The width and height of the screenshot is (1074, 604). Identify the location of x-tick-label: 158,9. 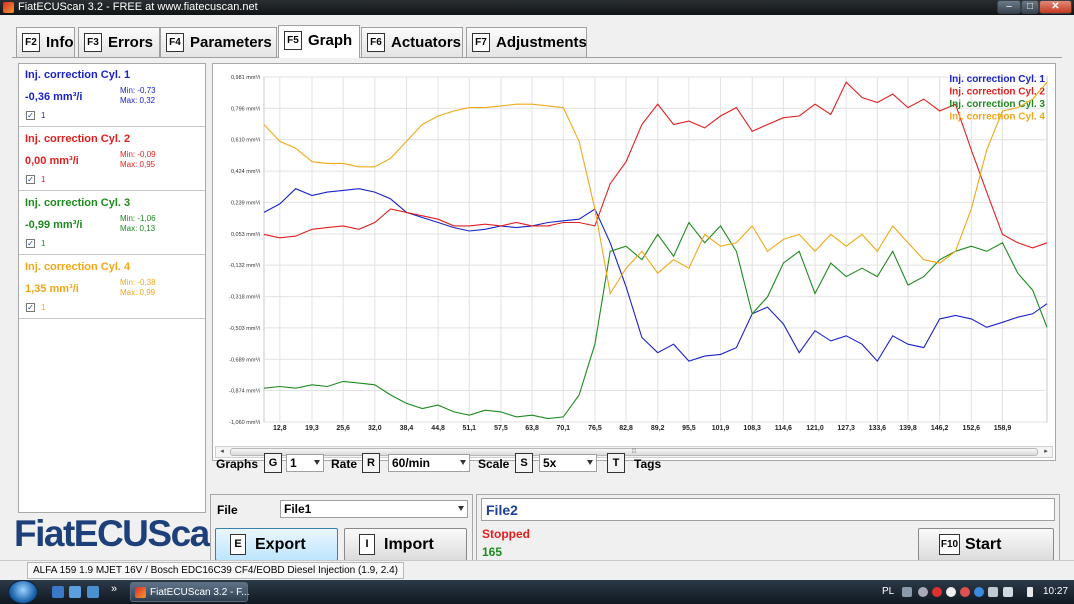
(1003, 428).